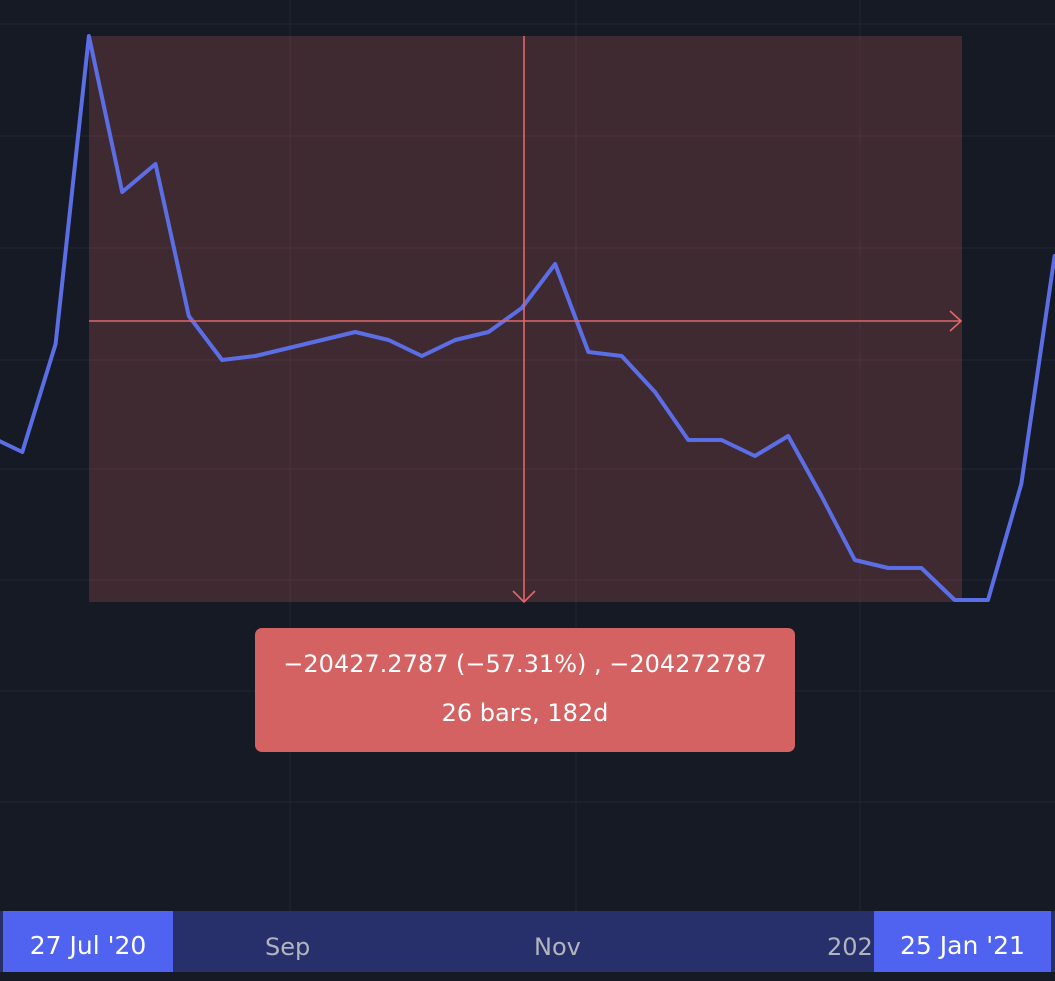 Image resolution: width=1055 pixels, height=981 pixels. What do you see at coordinates (287, 947) in the screenshot?
I see `x-tick-label: Sep` at bounding box center [287, 947].